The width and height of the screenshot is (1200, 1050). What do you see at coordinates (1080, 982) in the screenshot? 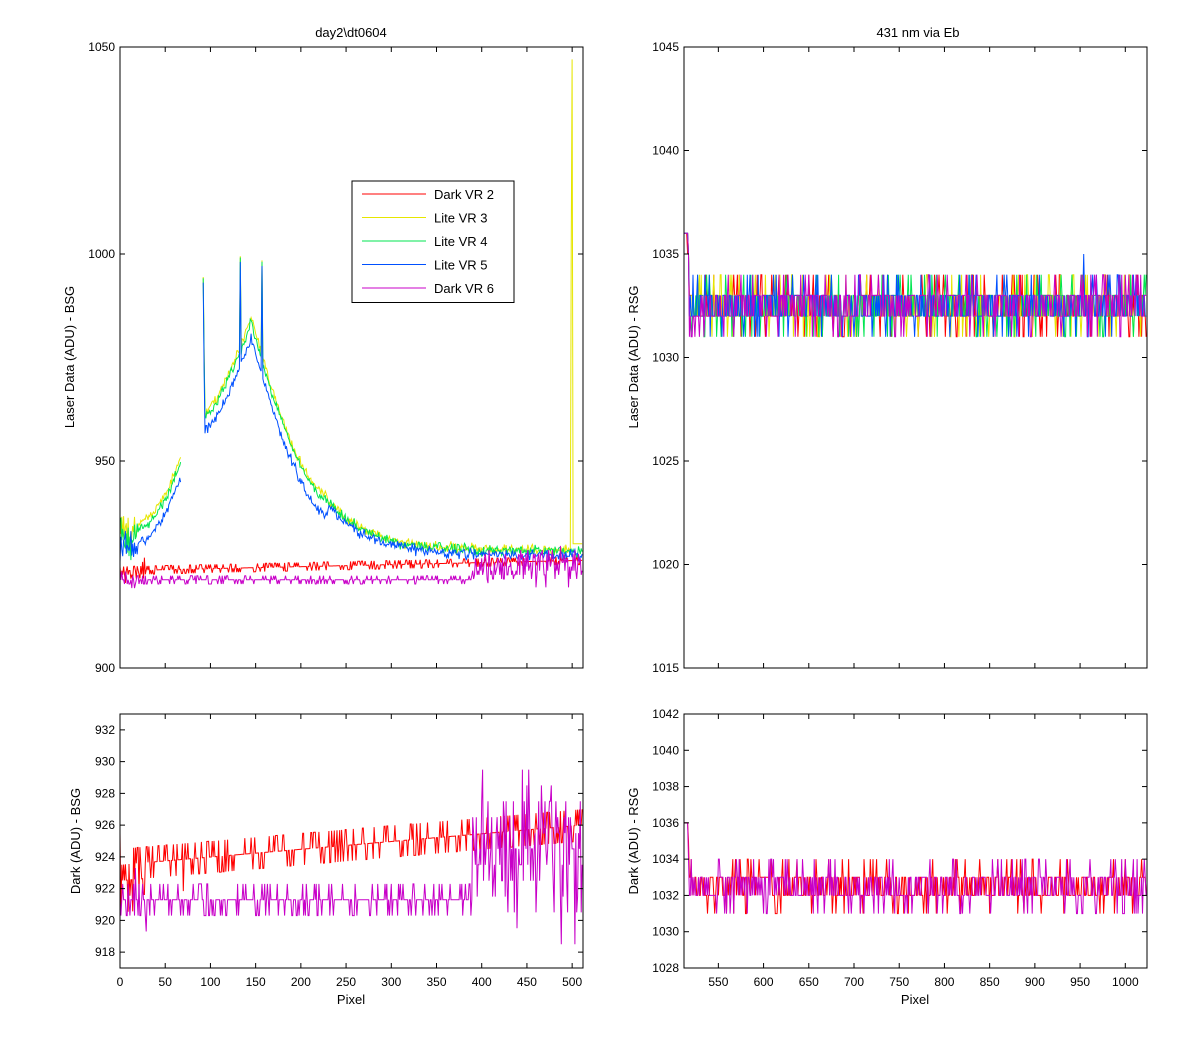
I see `x-tick-label: 950` at bounding box center [1080, 982].